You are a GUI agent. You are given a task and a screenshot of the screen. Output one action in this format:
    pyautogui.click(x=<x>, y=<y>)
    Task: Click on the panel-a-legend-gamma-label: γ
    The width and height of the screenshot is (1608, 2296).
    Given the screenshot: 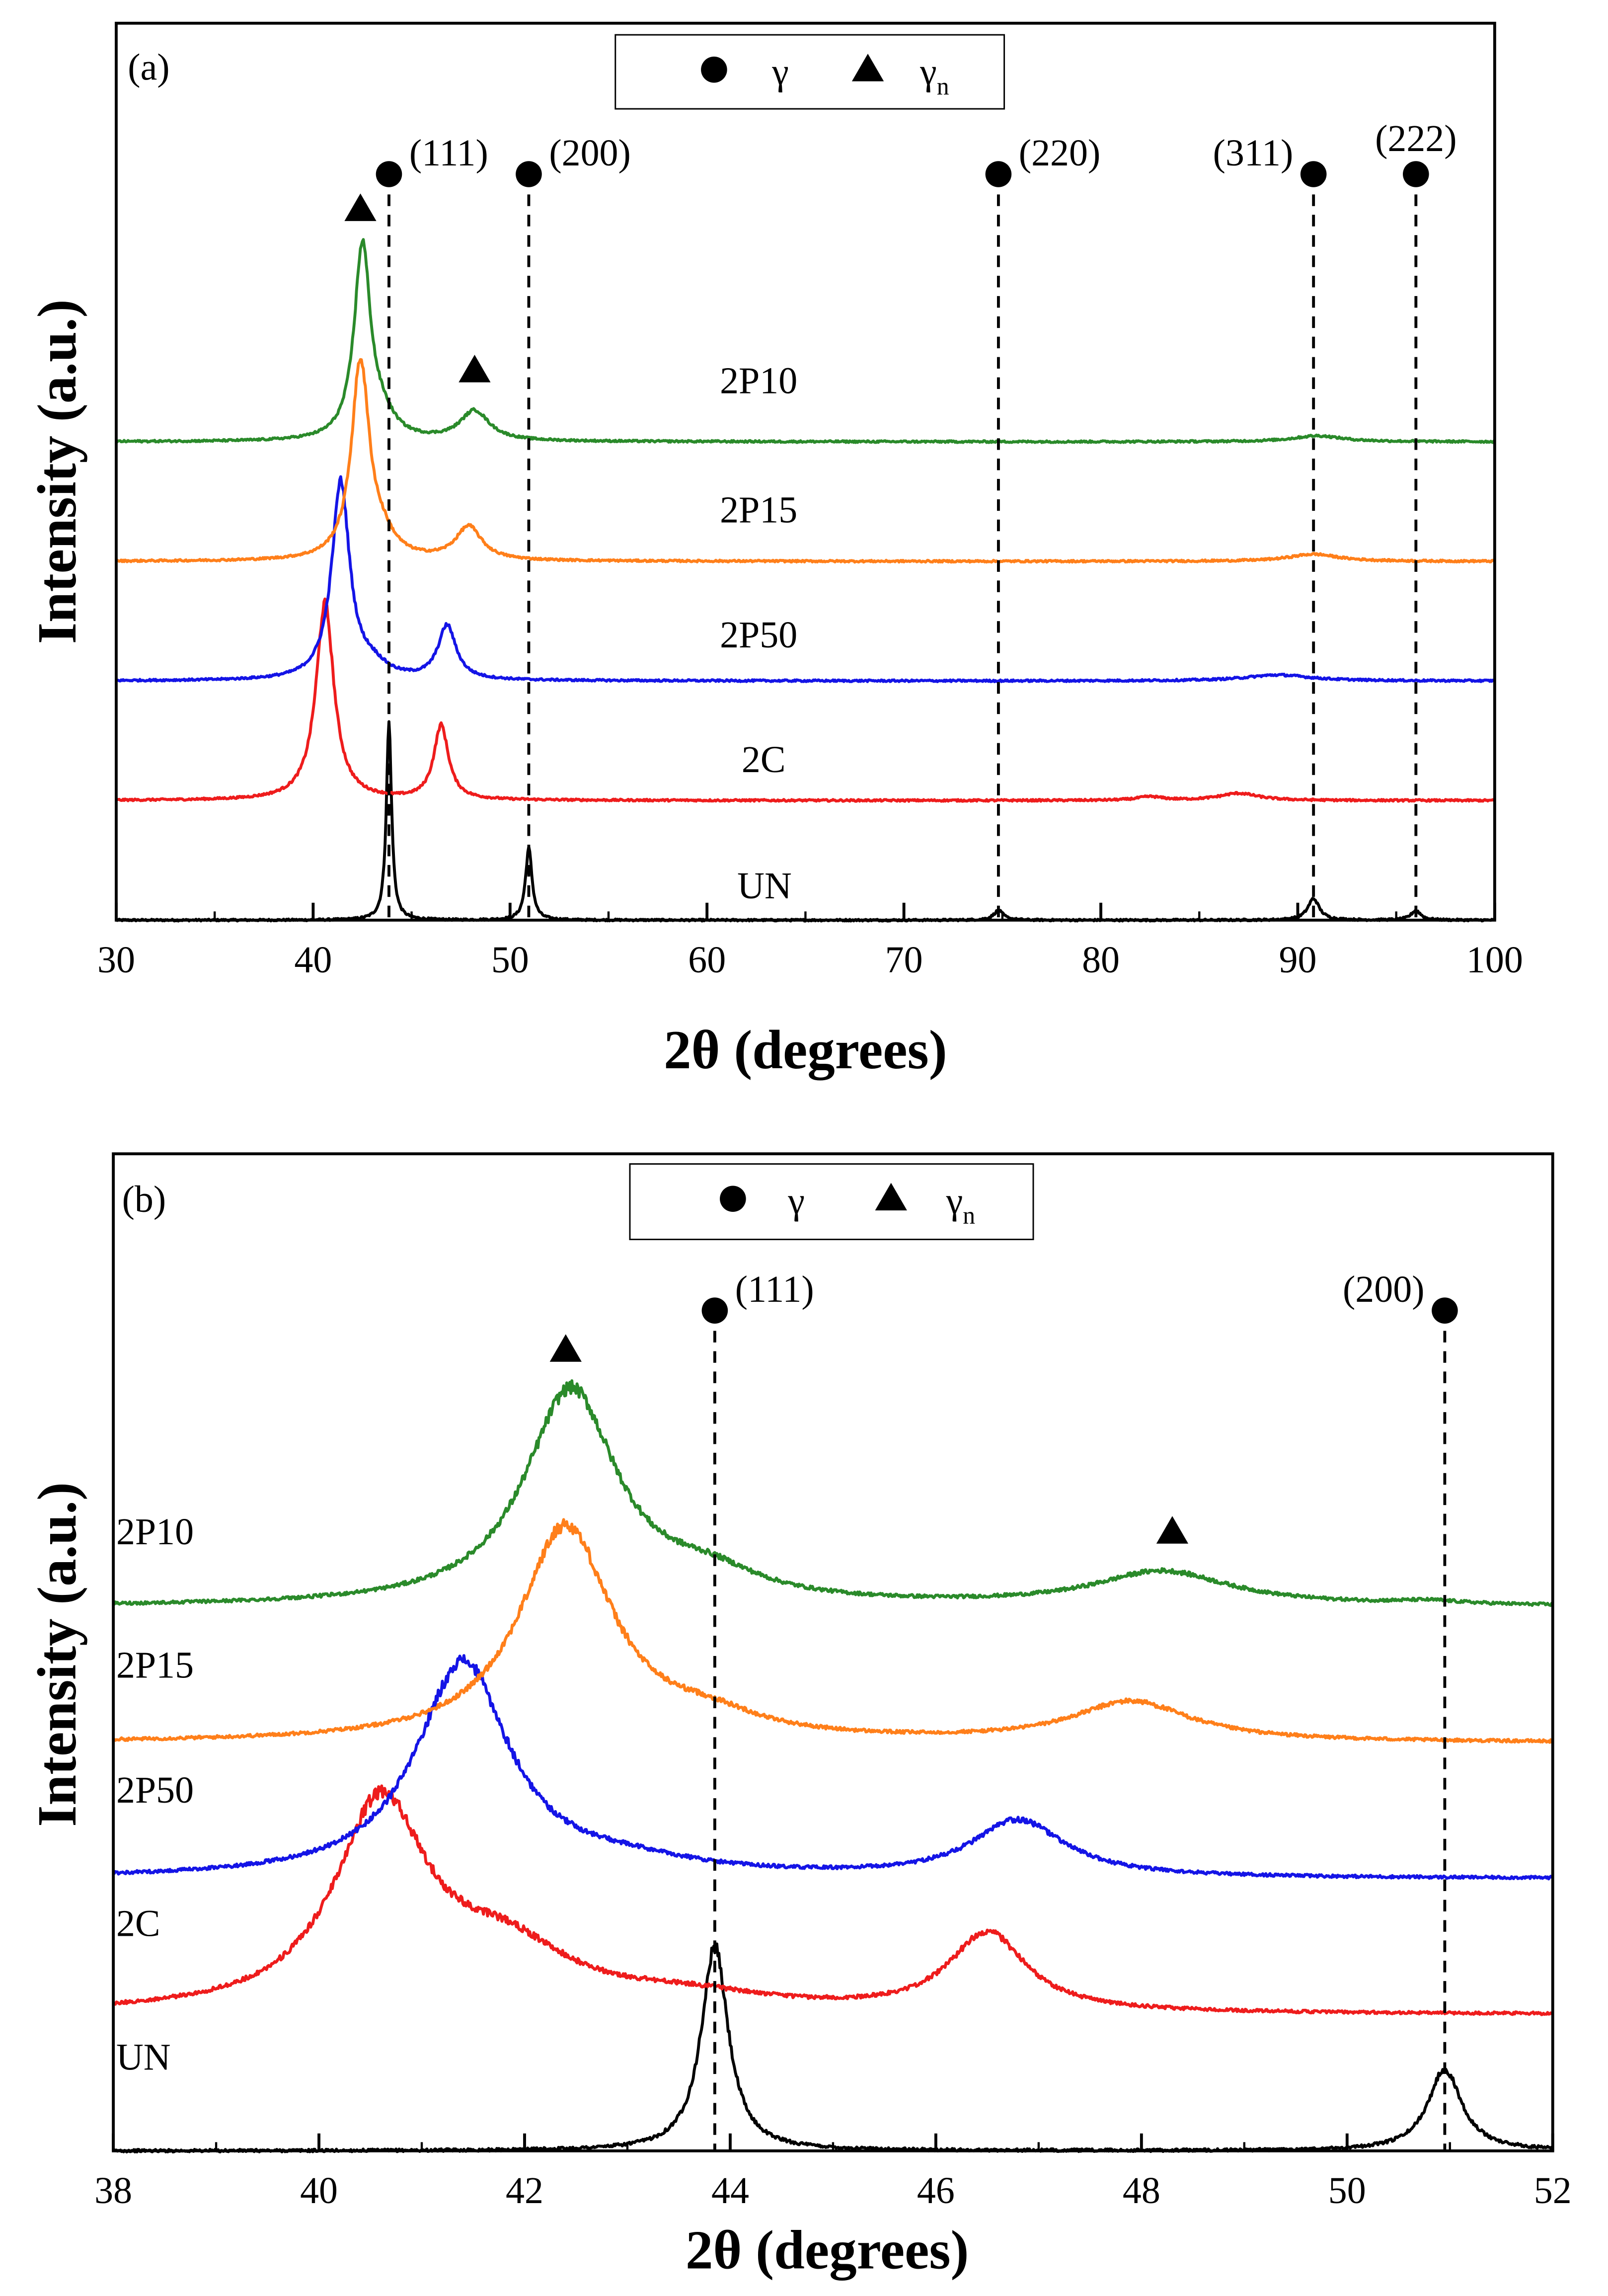 What is the action you would take?
    pyautogui.click(x=780, y=71)
    